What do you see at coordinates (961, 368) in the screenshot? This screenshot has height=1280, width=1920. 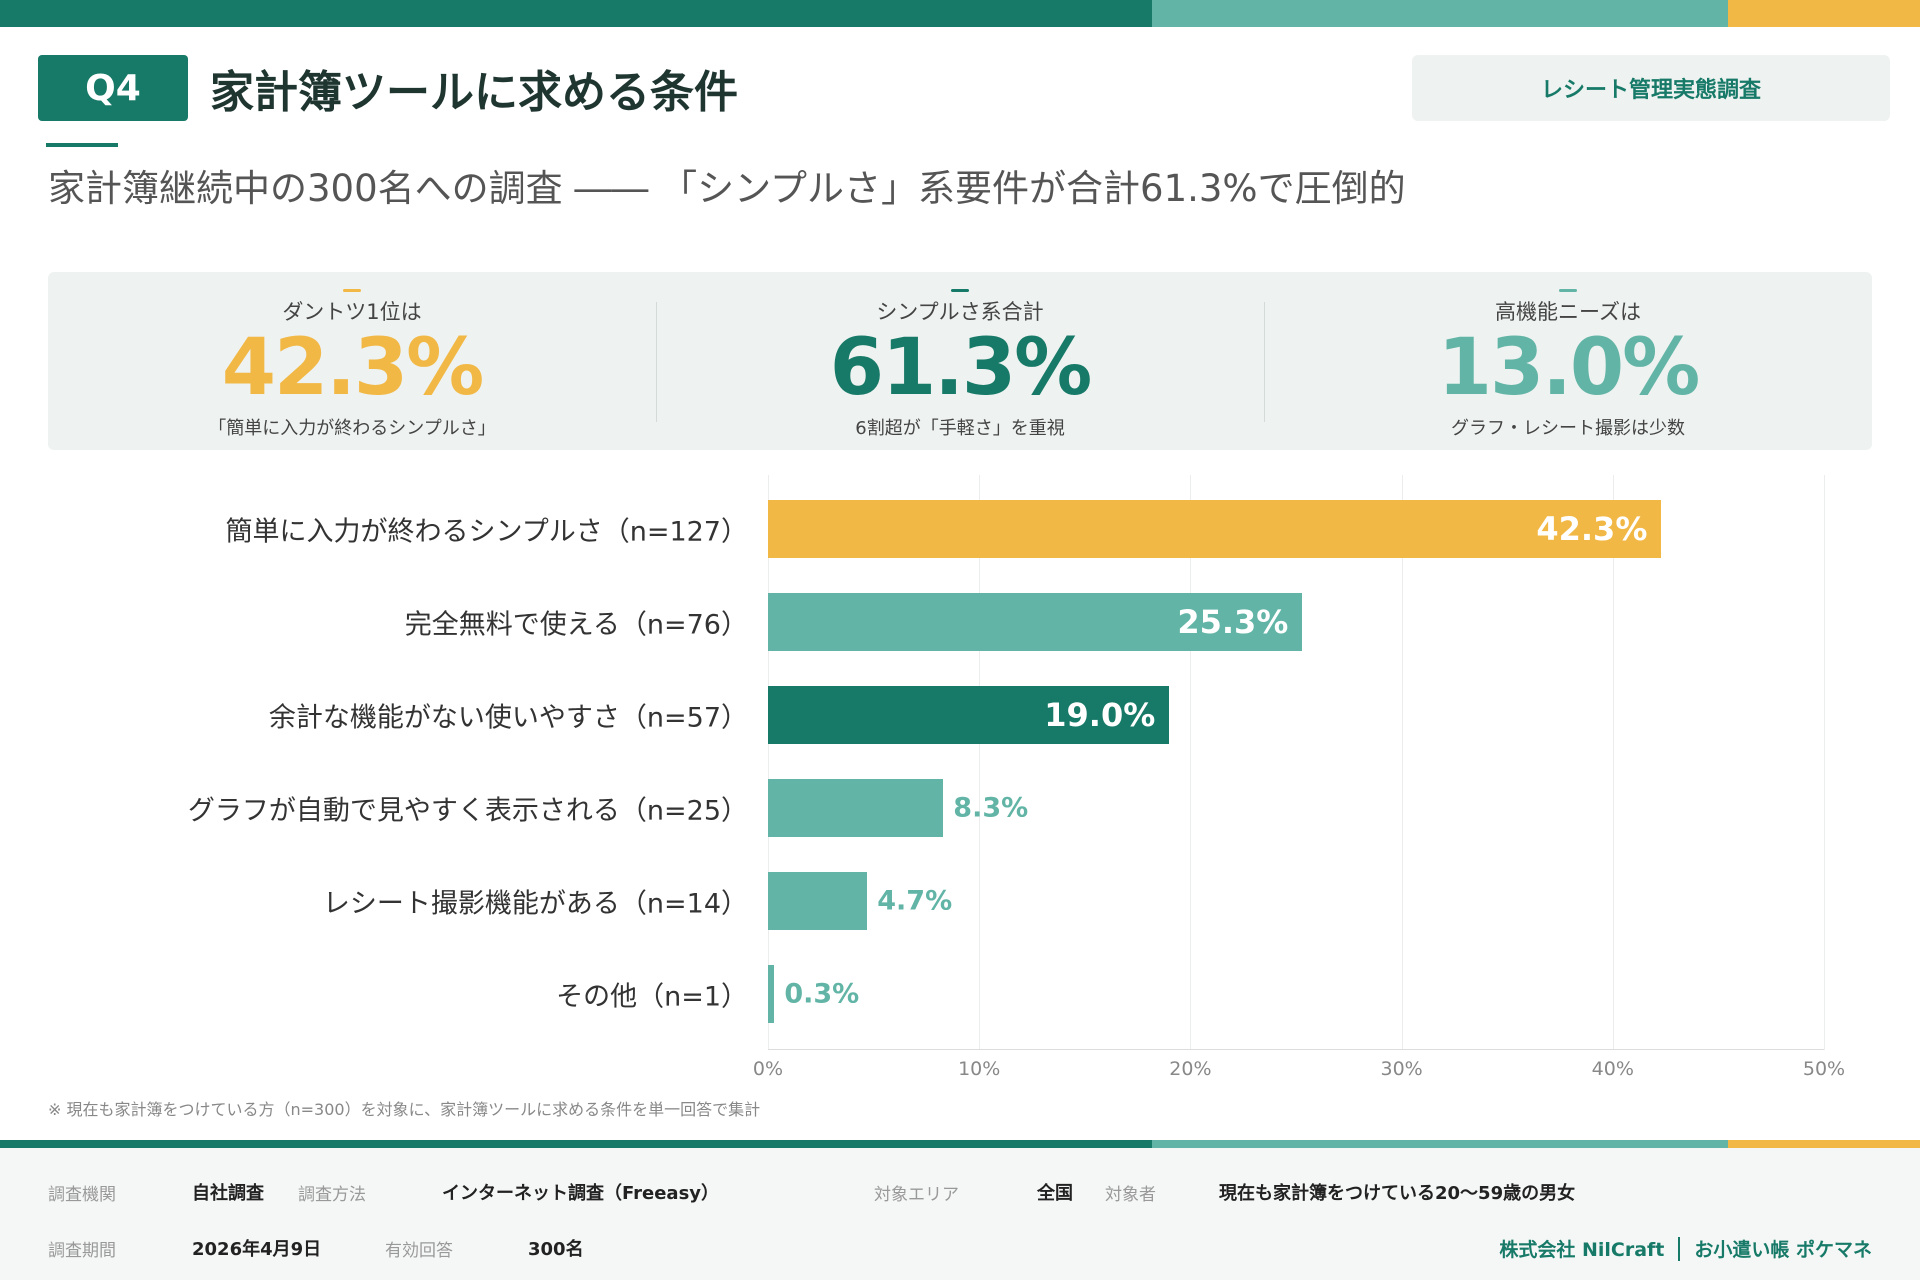 I see `kpi-value: 61.3%` at bounding box center [961, 368].